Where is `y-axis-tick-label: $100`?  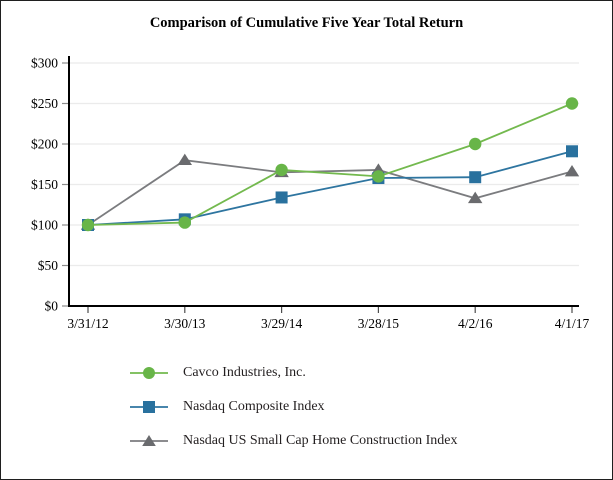
y-axis-tick-label: $100 is located at coordinates (44, 225).